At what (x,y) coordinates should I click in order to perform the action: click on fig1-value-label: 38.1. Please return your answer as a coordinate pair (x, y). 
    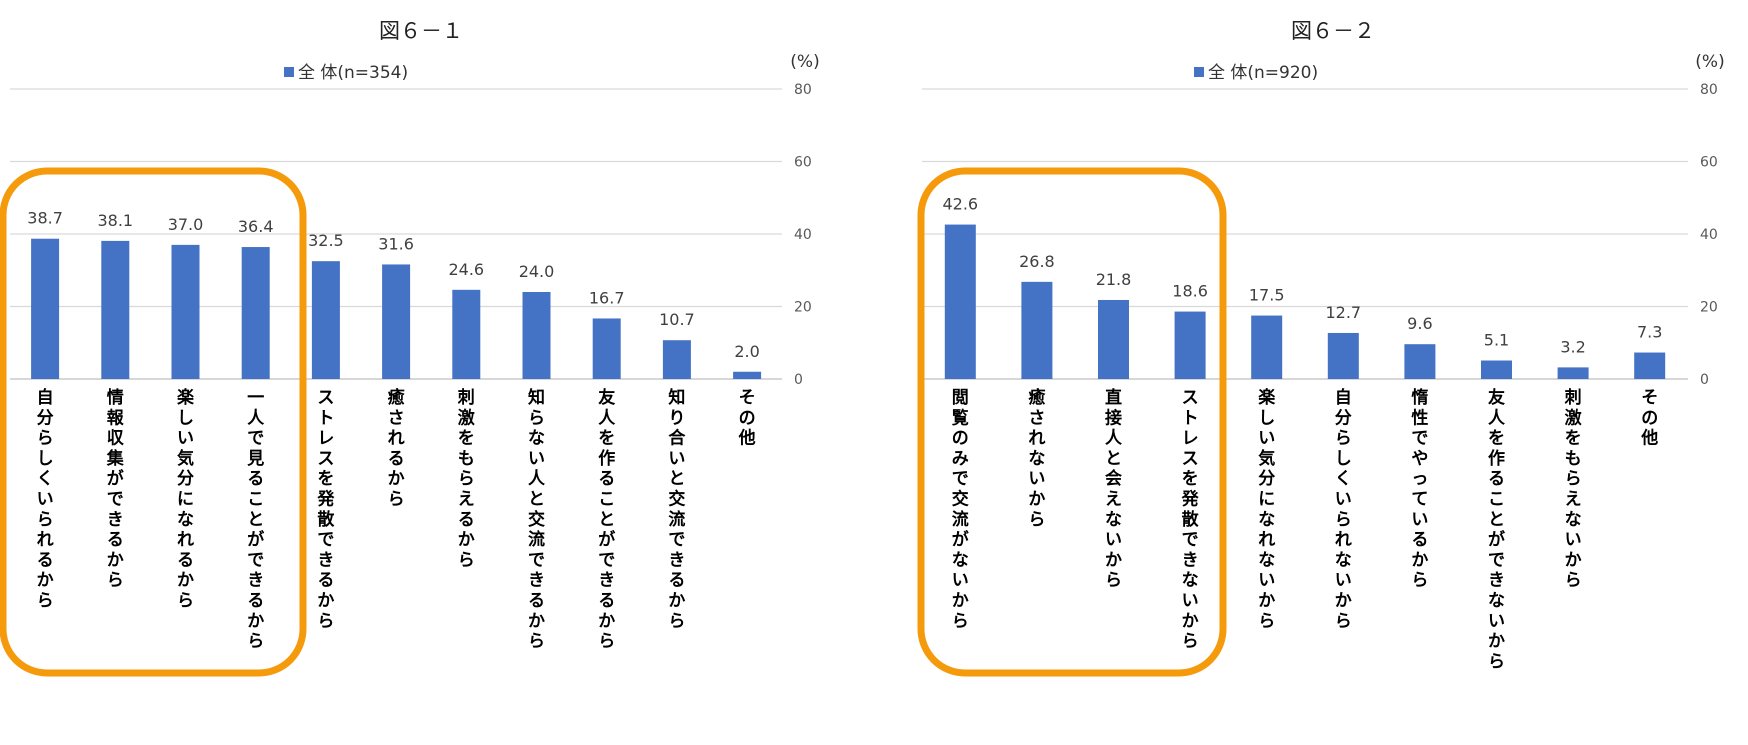
    Looking at the image, I should click on (115, 220).